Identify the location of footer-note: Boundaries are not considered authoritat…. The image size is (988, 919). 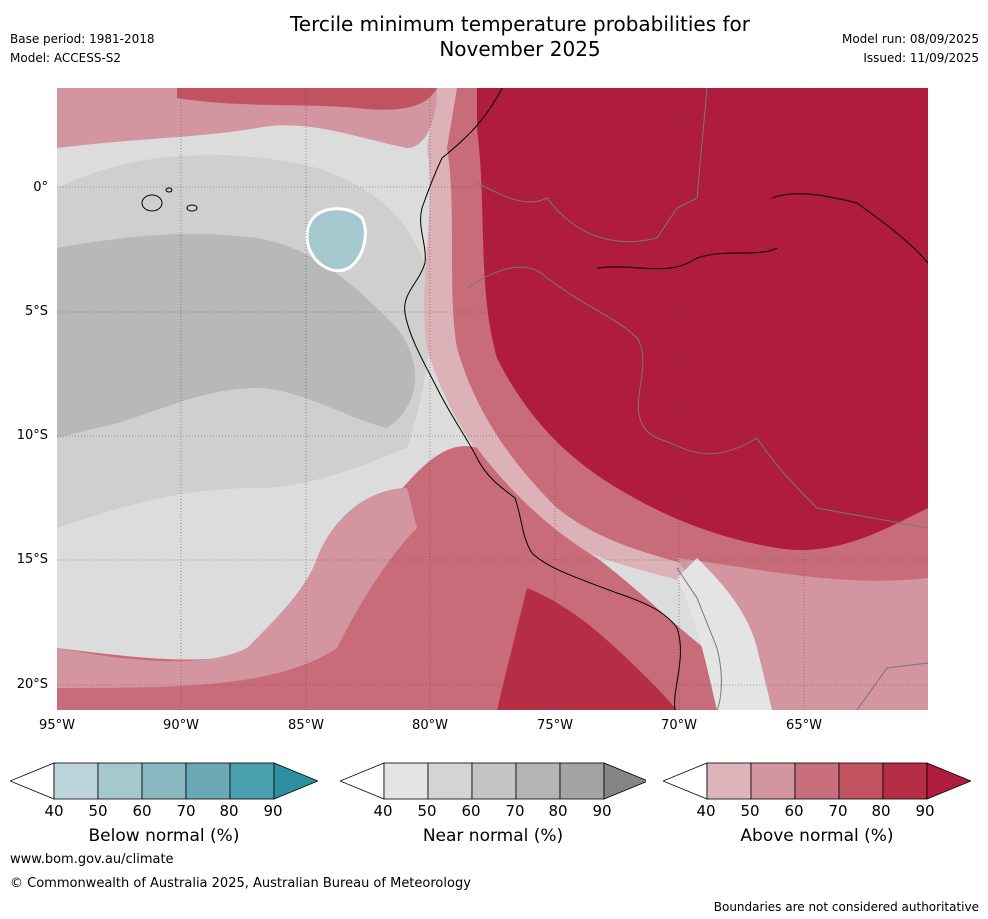
(846, 907).